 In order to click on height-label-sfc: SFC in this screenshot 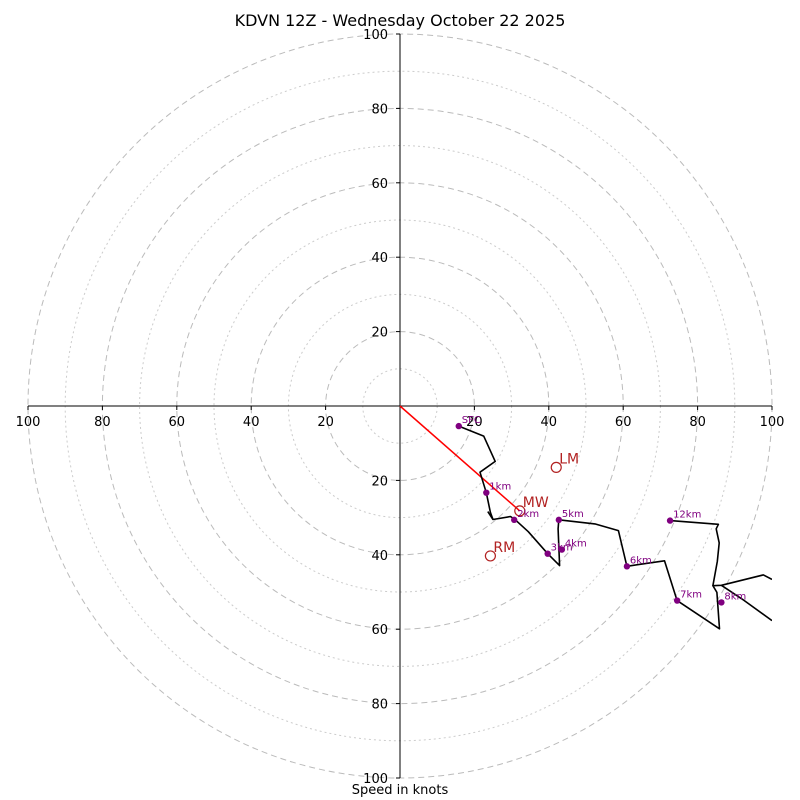, I will do `click(471, 420)`.